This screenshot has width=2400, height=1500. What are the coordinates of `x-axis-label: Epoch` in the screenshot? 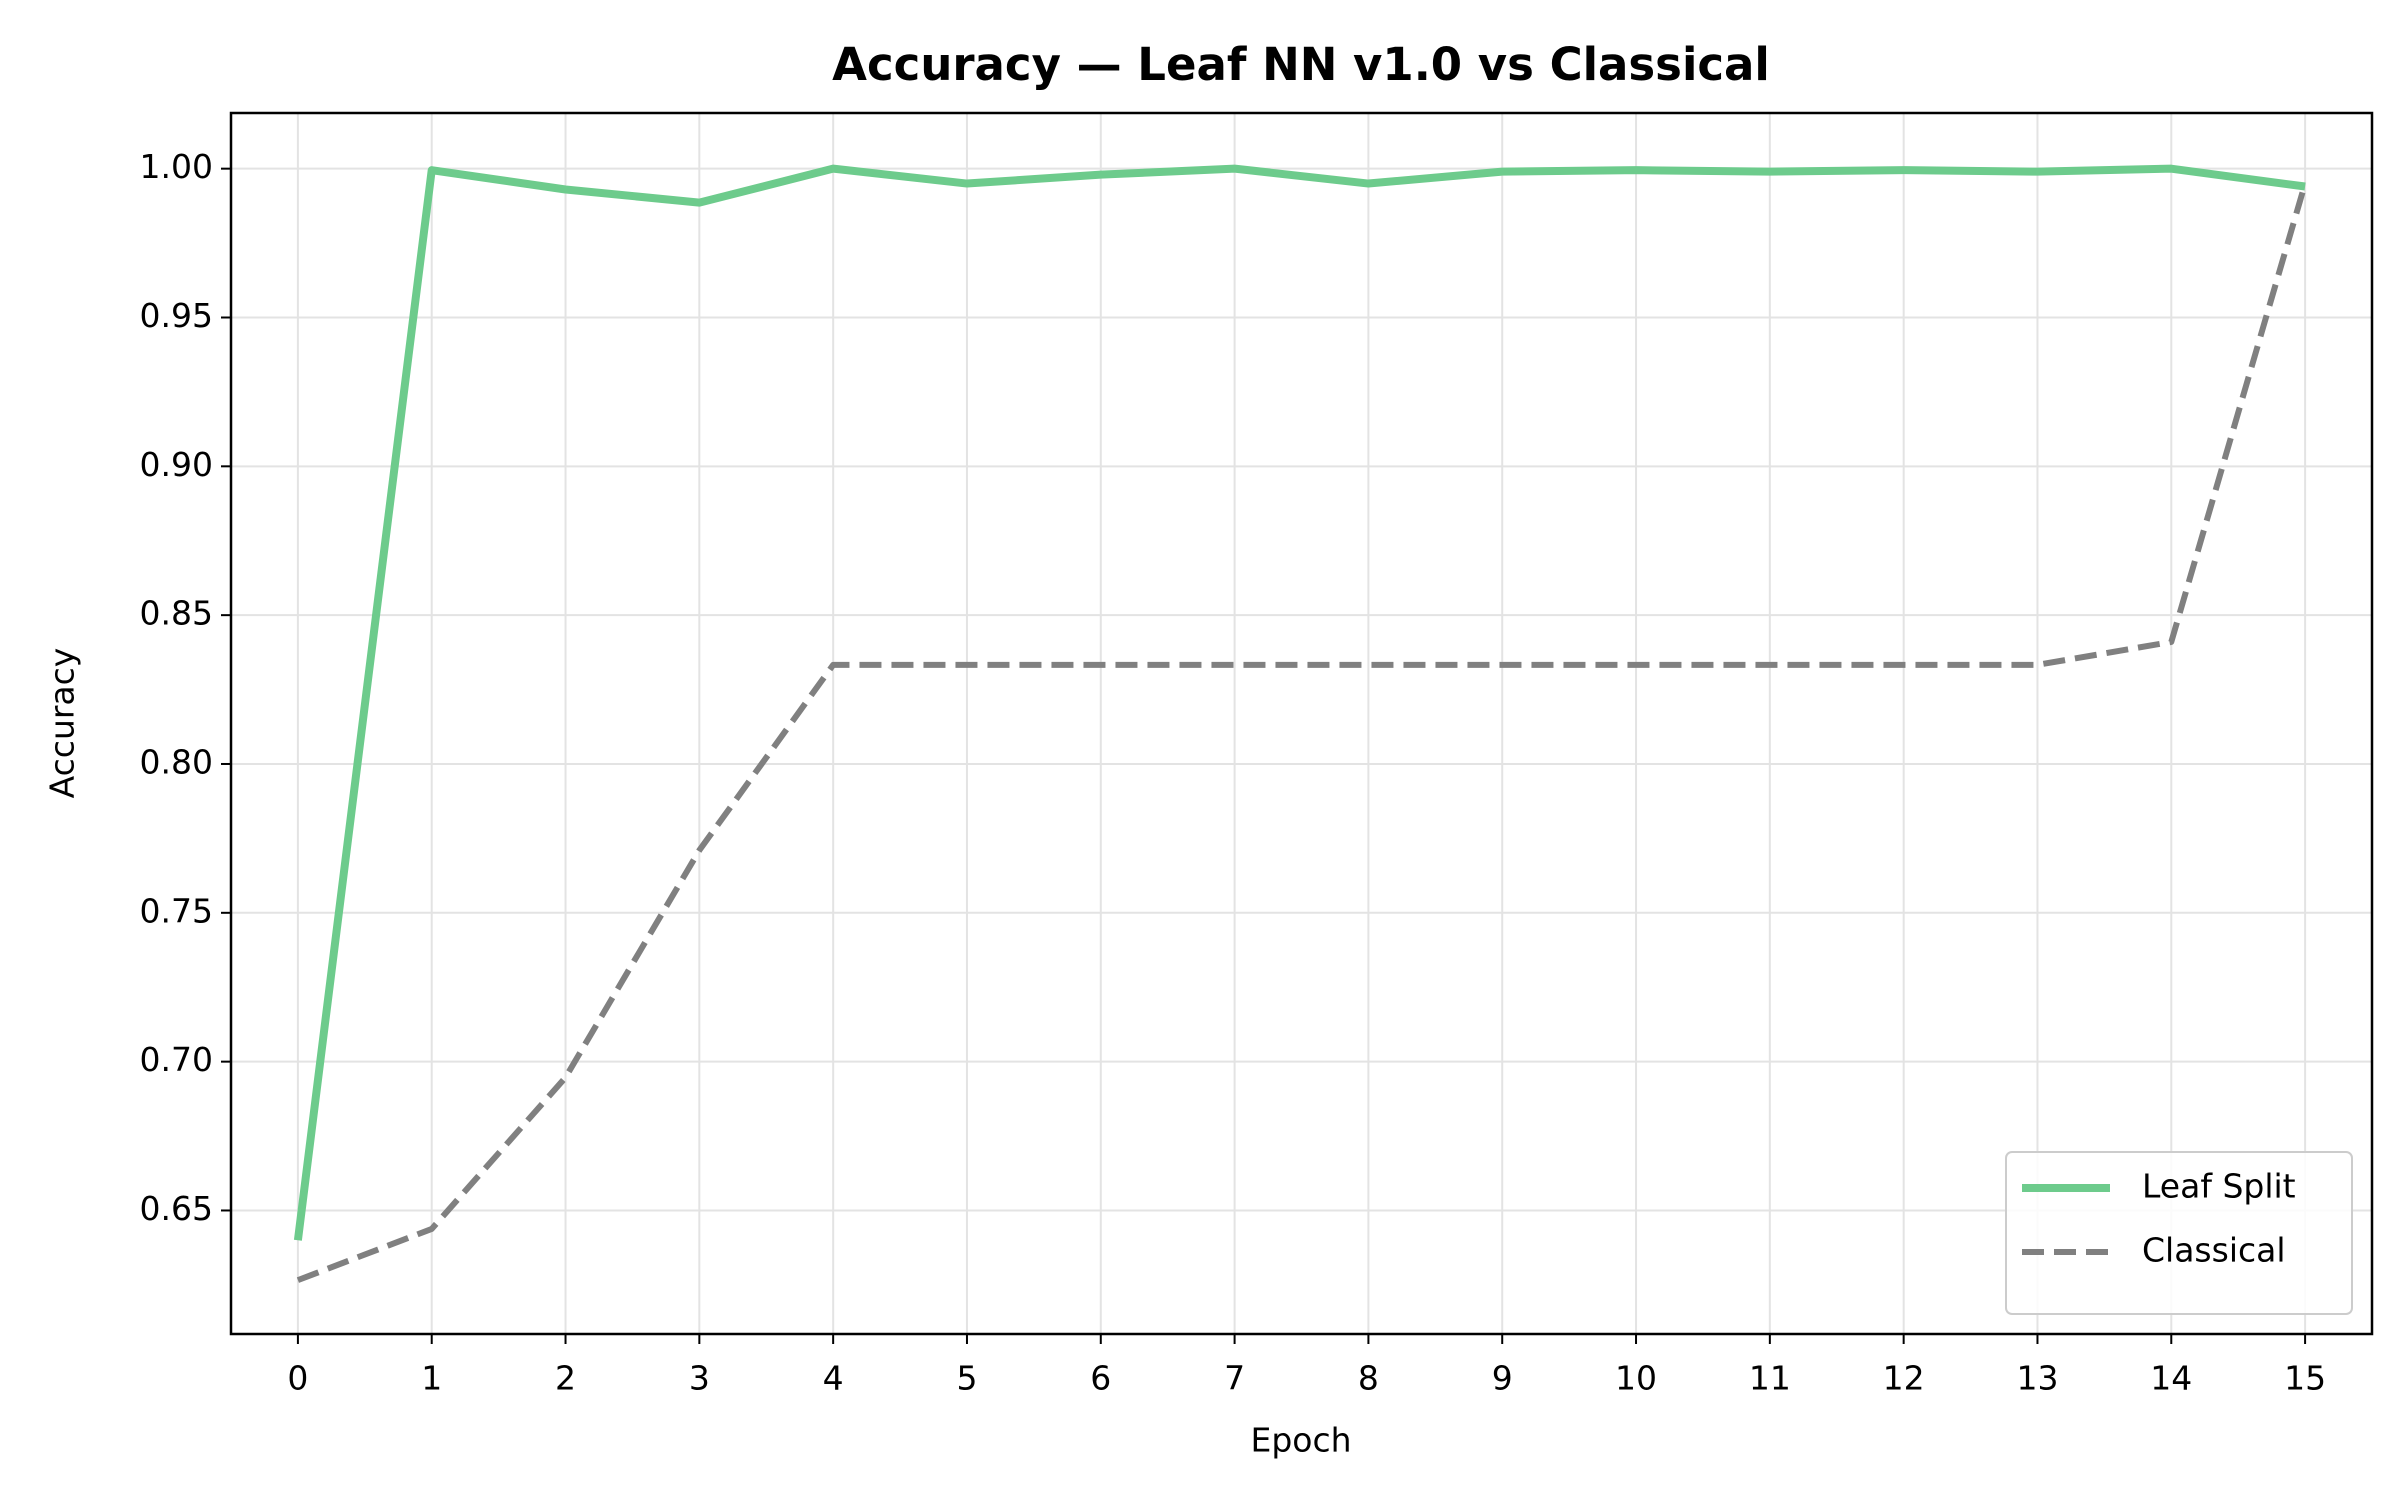 It's located at (1300, 1440).